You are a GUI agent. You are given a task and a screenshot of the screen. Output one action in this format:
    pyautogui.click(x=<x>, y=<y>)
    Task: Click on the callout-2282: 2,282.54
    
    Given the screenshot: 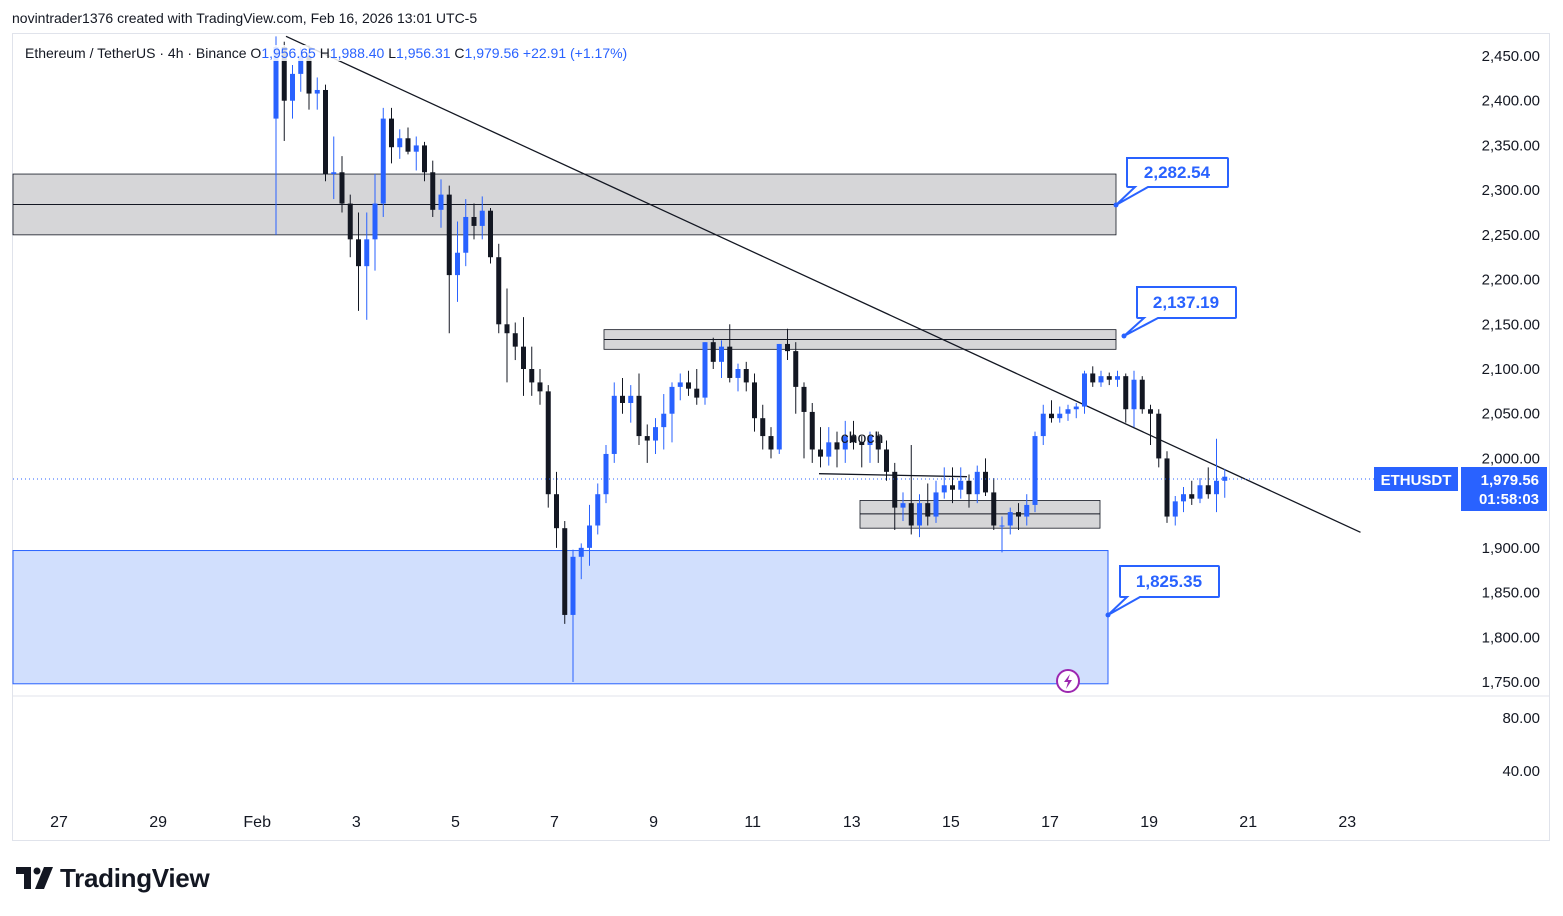 What is the action you would take?
    pyautogui.click(x=1171, y=182)
    